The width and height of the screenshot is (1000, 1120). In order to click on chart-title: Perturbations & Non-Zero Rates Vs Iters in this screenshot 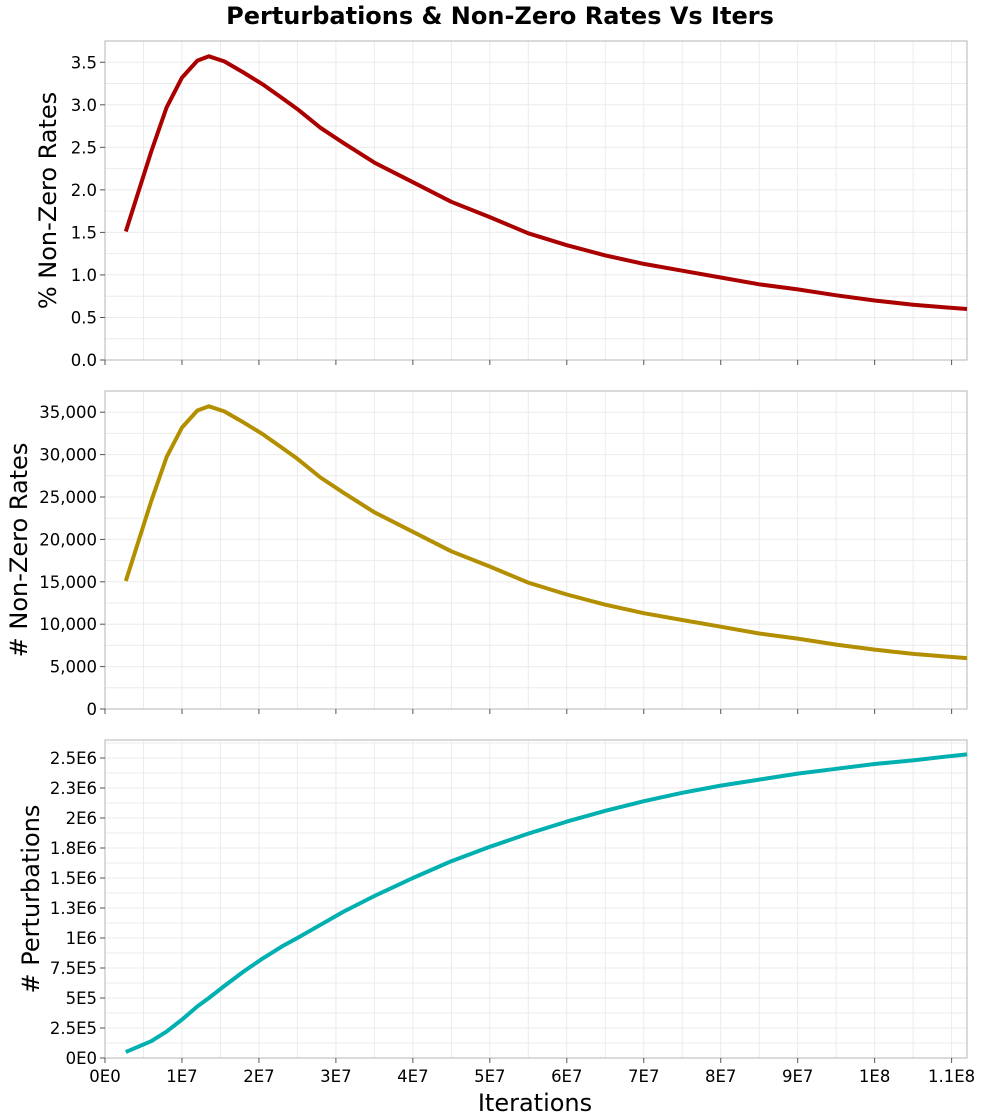, I will do `click(500, 16)`.